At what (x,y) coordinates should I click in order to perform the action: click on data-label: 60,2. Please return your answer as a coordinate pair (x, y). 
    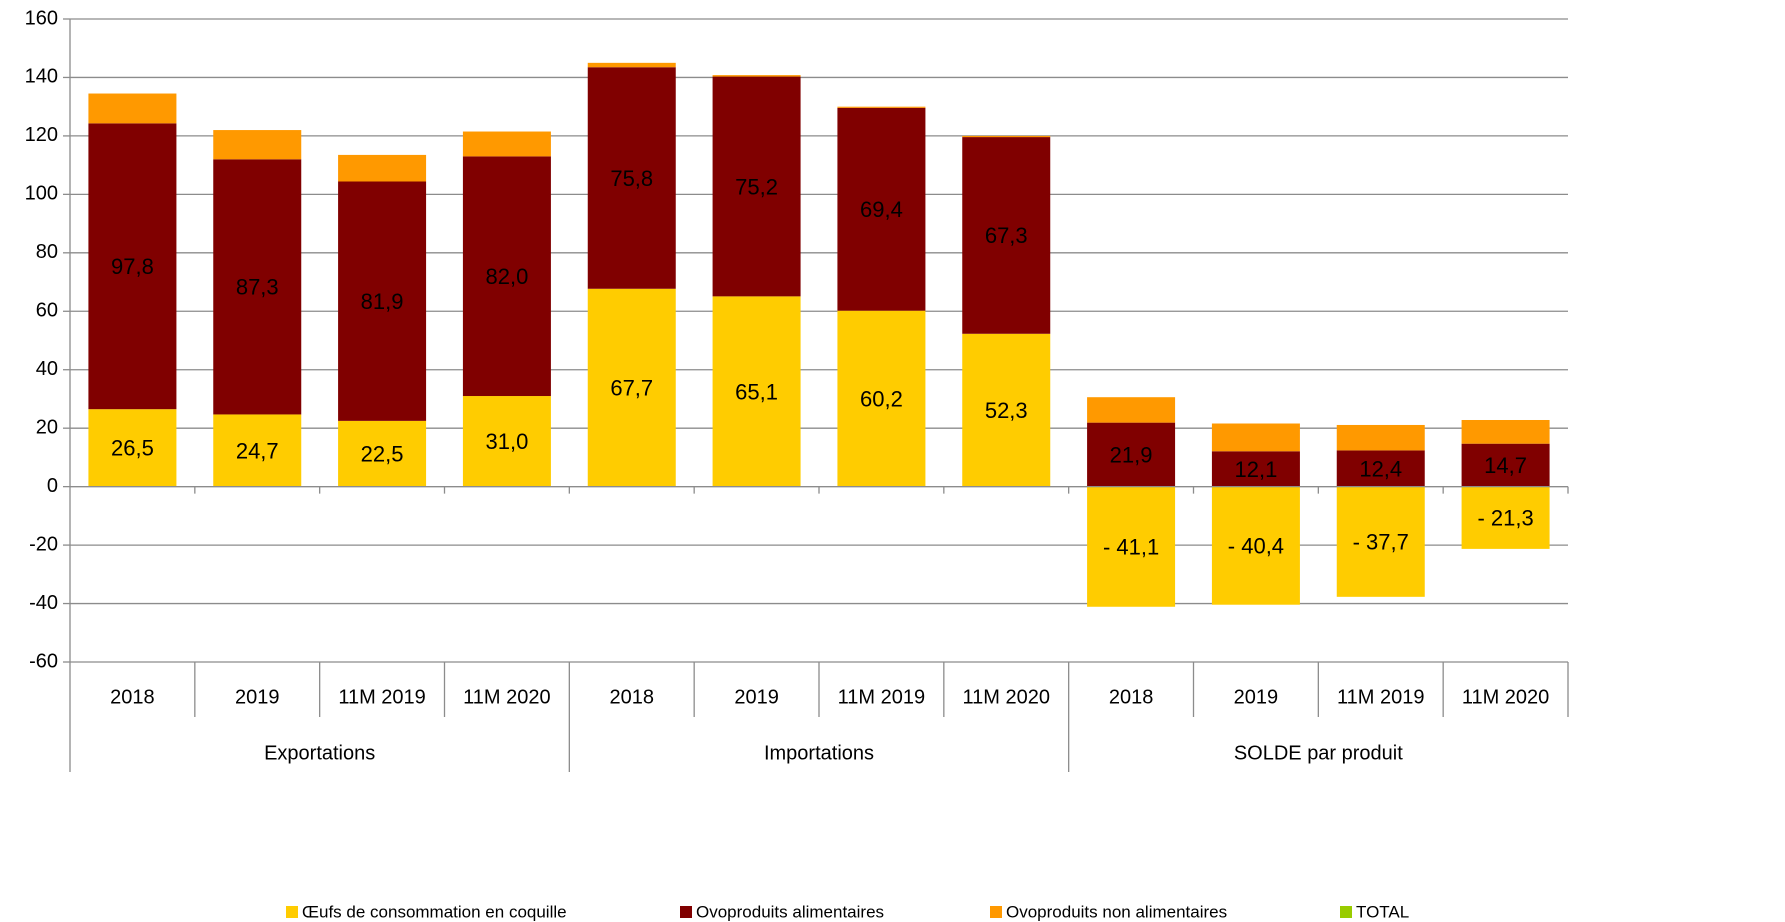
    Looking at the image, I should click on (881, 398).